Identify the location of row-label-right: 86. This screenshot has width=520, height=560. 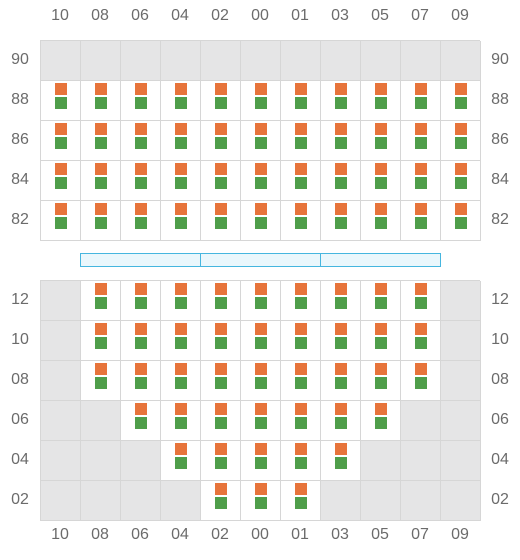
(500, 139).